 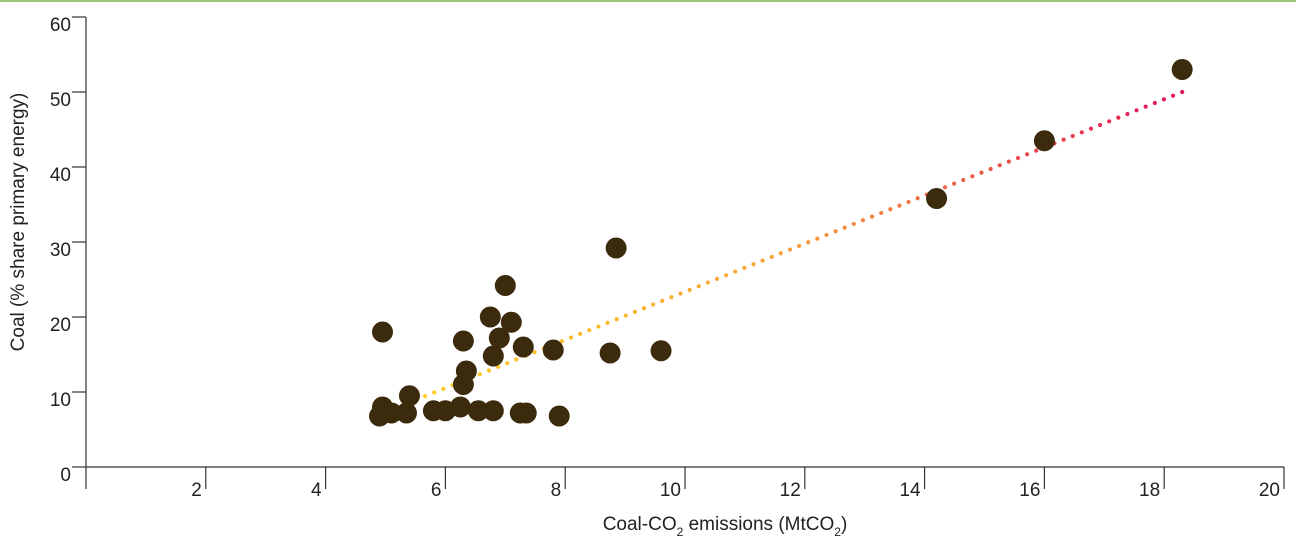 What do you see at coordinates (18, 222) in the screenshot?
I see `y-axis-title: Coal (% share primary energy)` at bounding box center [18, 222].